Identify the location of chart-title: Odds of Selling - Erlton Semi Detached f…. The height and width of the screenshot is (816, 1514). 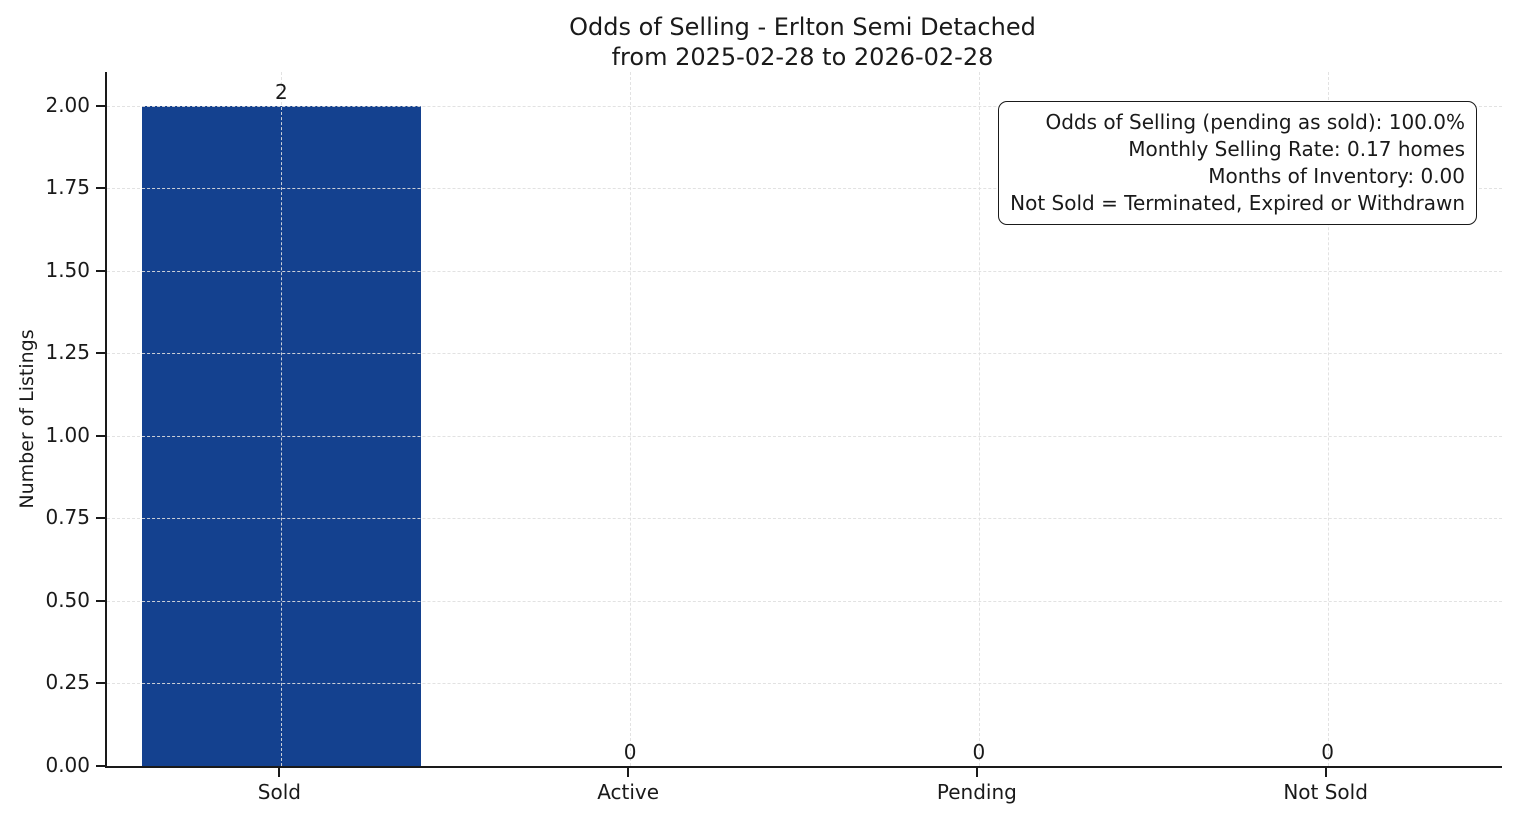
(802, 42).